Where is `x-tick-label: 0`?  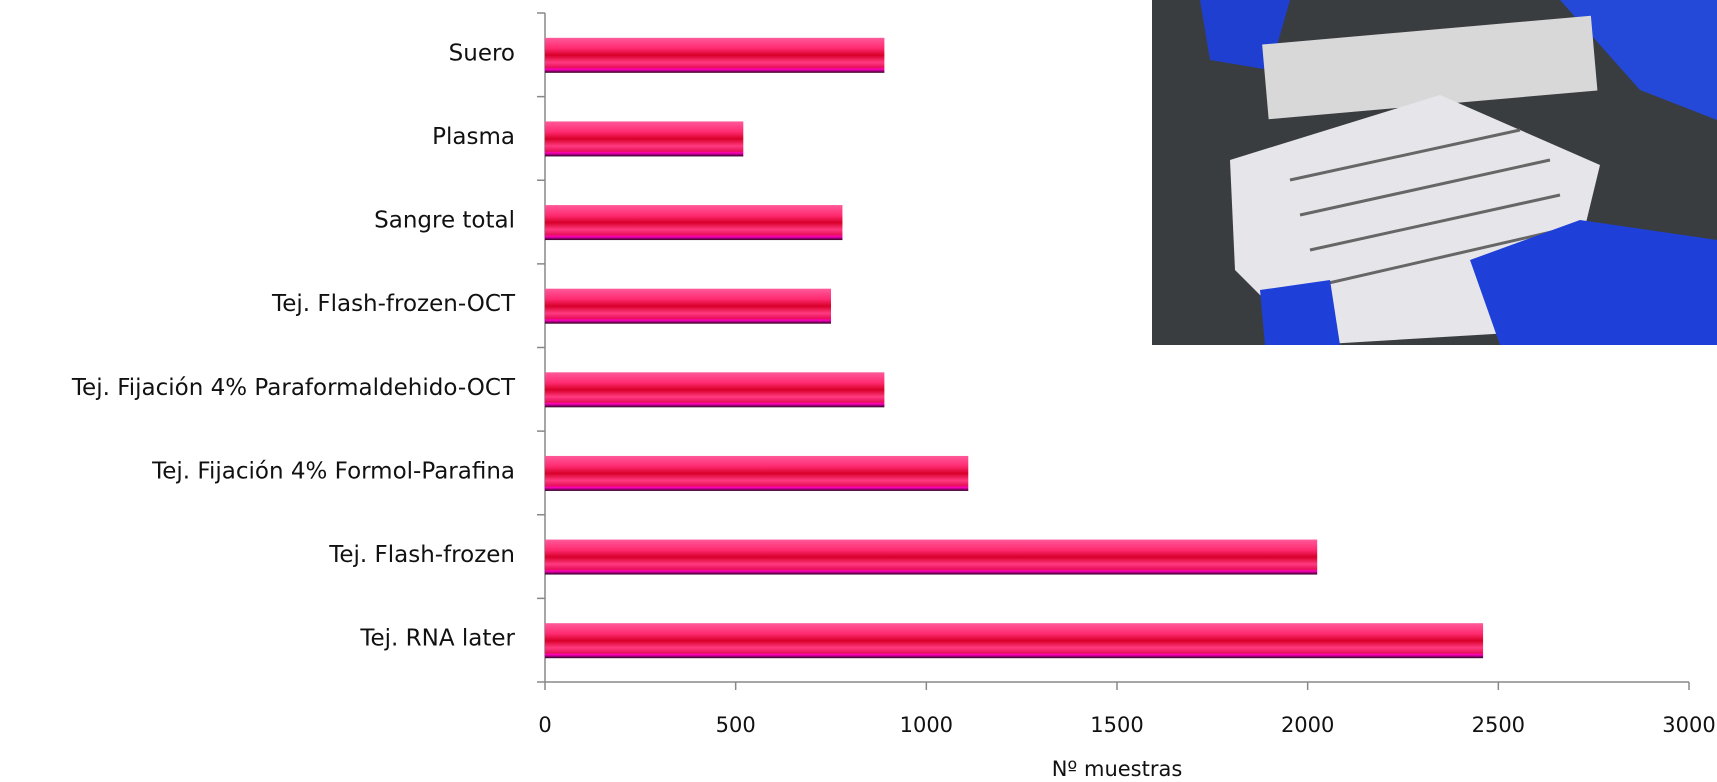 x-tick-label: 0 is located at coordinates (544, 725).